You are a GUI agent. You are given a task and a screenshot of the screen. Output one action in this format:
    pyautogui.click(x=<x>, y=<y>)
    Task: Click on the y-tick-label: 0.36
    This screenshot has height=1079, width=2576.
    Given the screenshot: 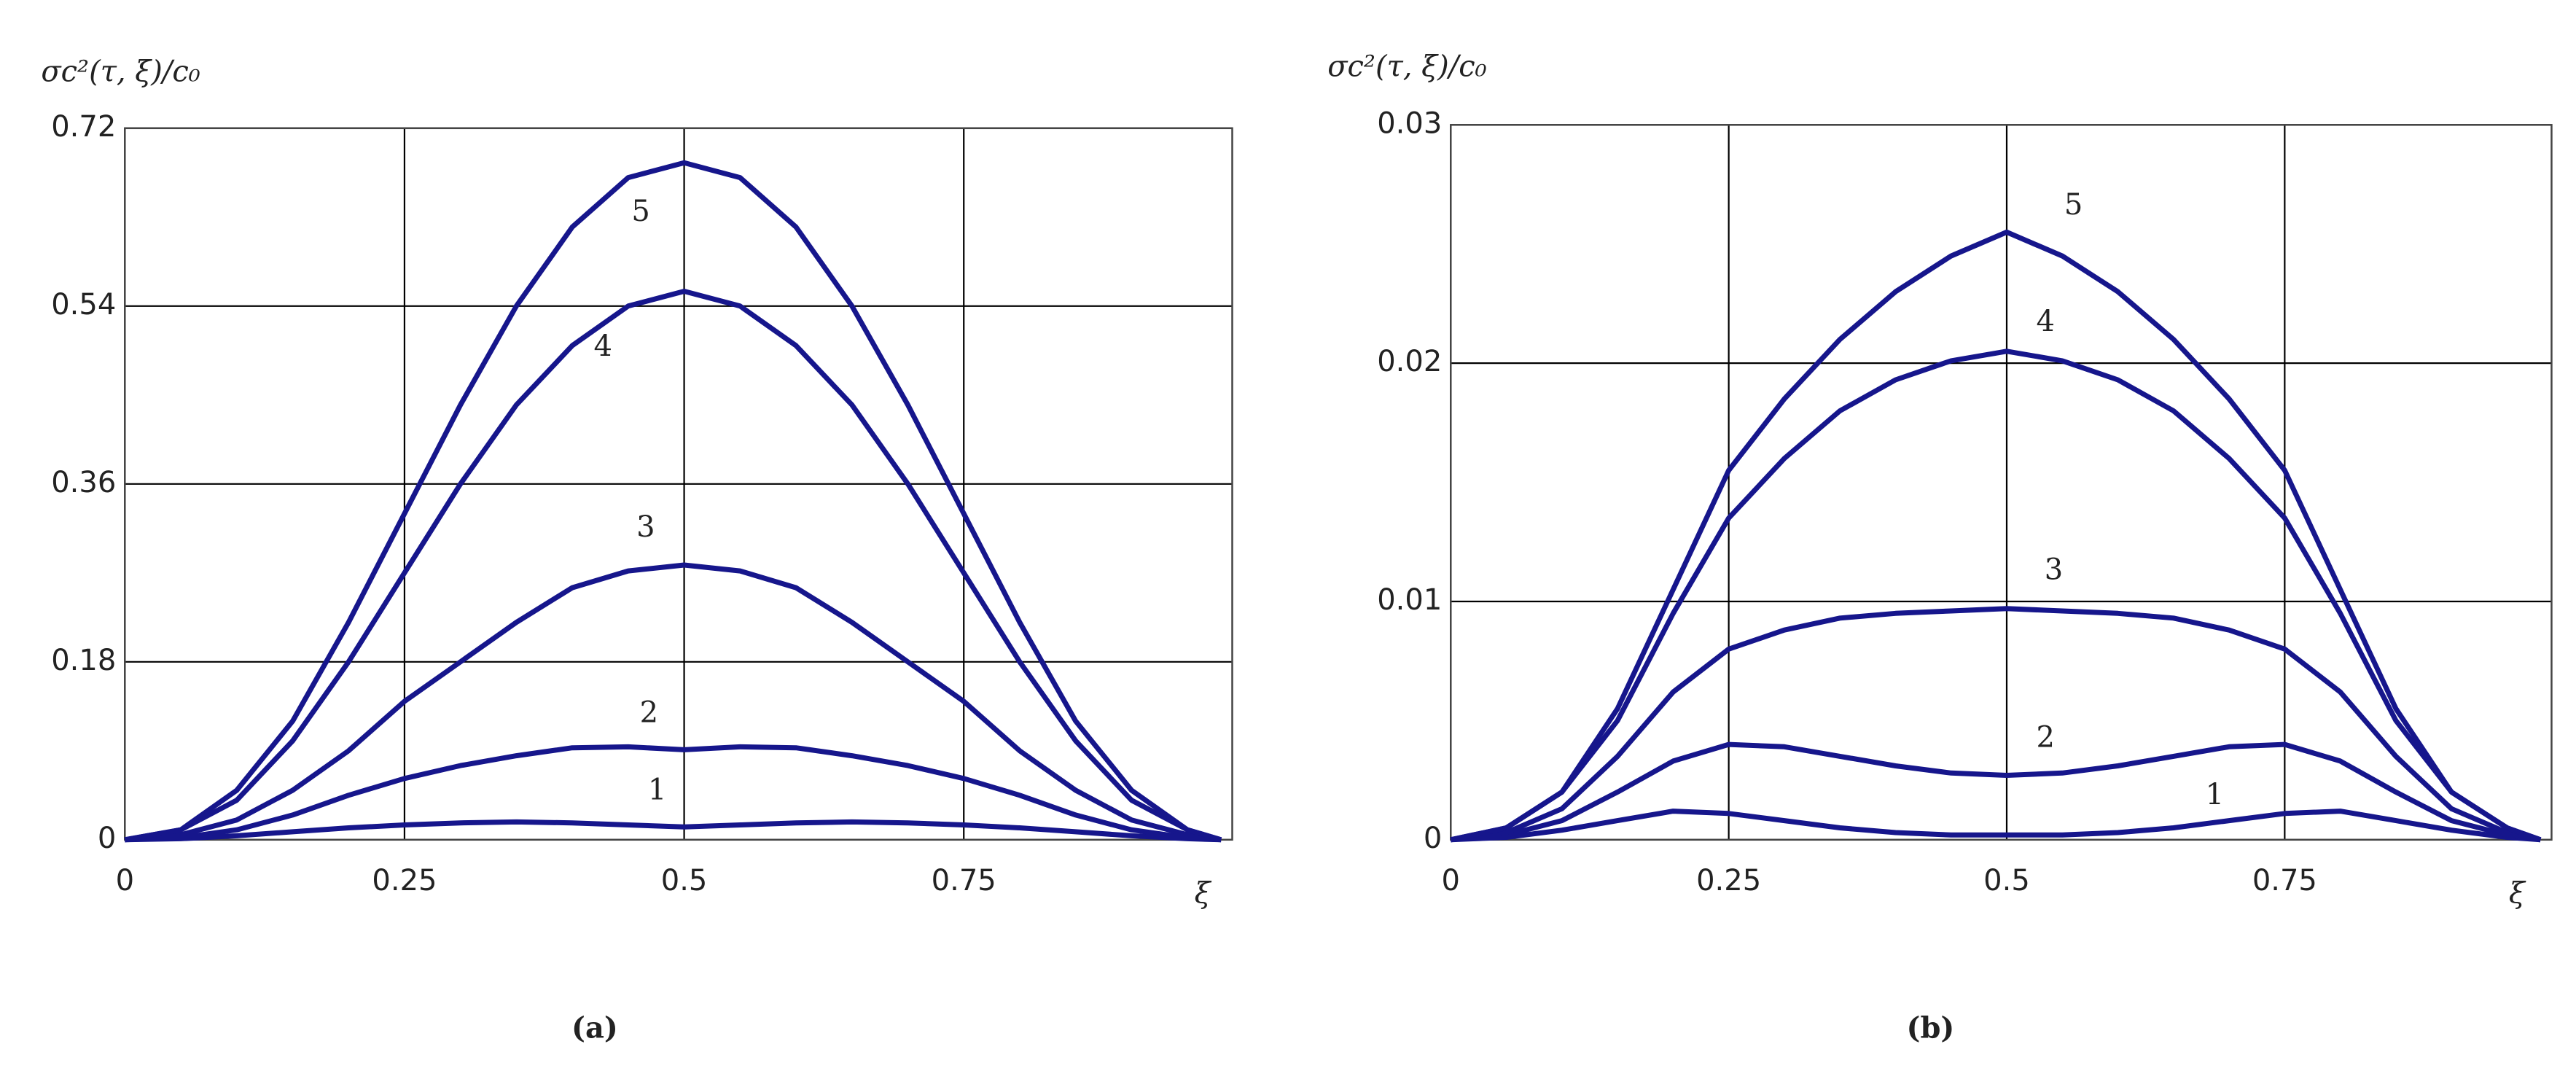 What is the action you would take?
    pyautogui.click(x=83, y=482)
    